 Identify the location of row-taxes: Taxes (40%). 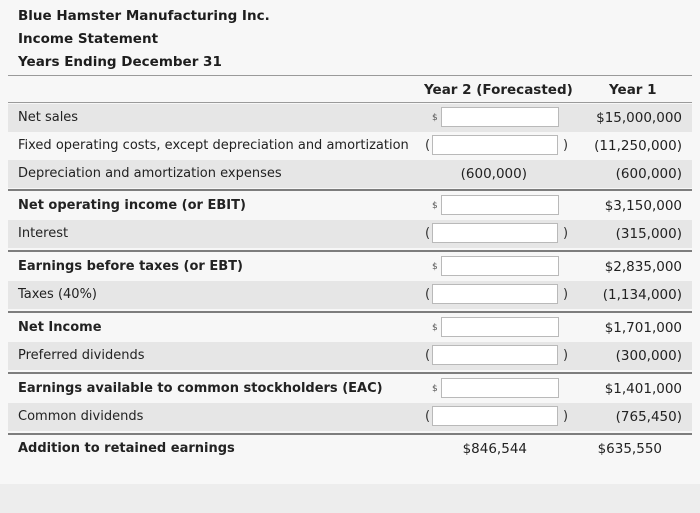
(350, 295).